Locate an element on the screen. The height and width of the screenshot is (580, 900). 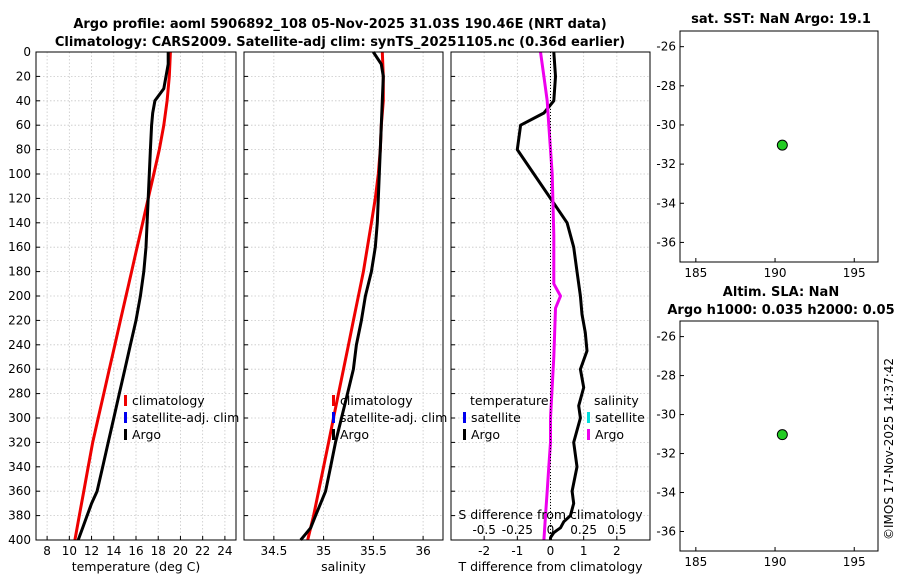
sst-map-axes-frame is located at coordinates (779, 146).